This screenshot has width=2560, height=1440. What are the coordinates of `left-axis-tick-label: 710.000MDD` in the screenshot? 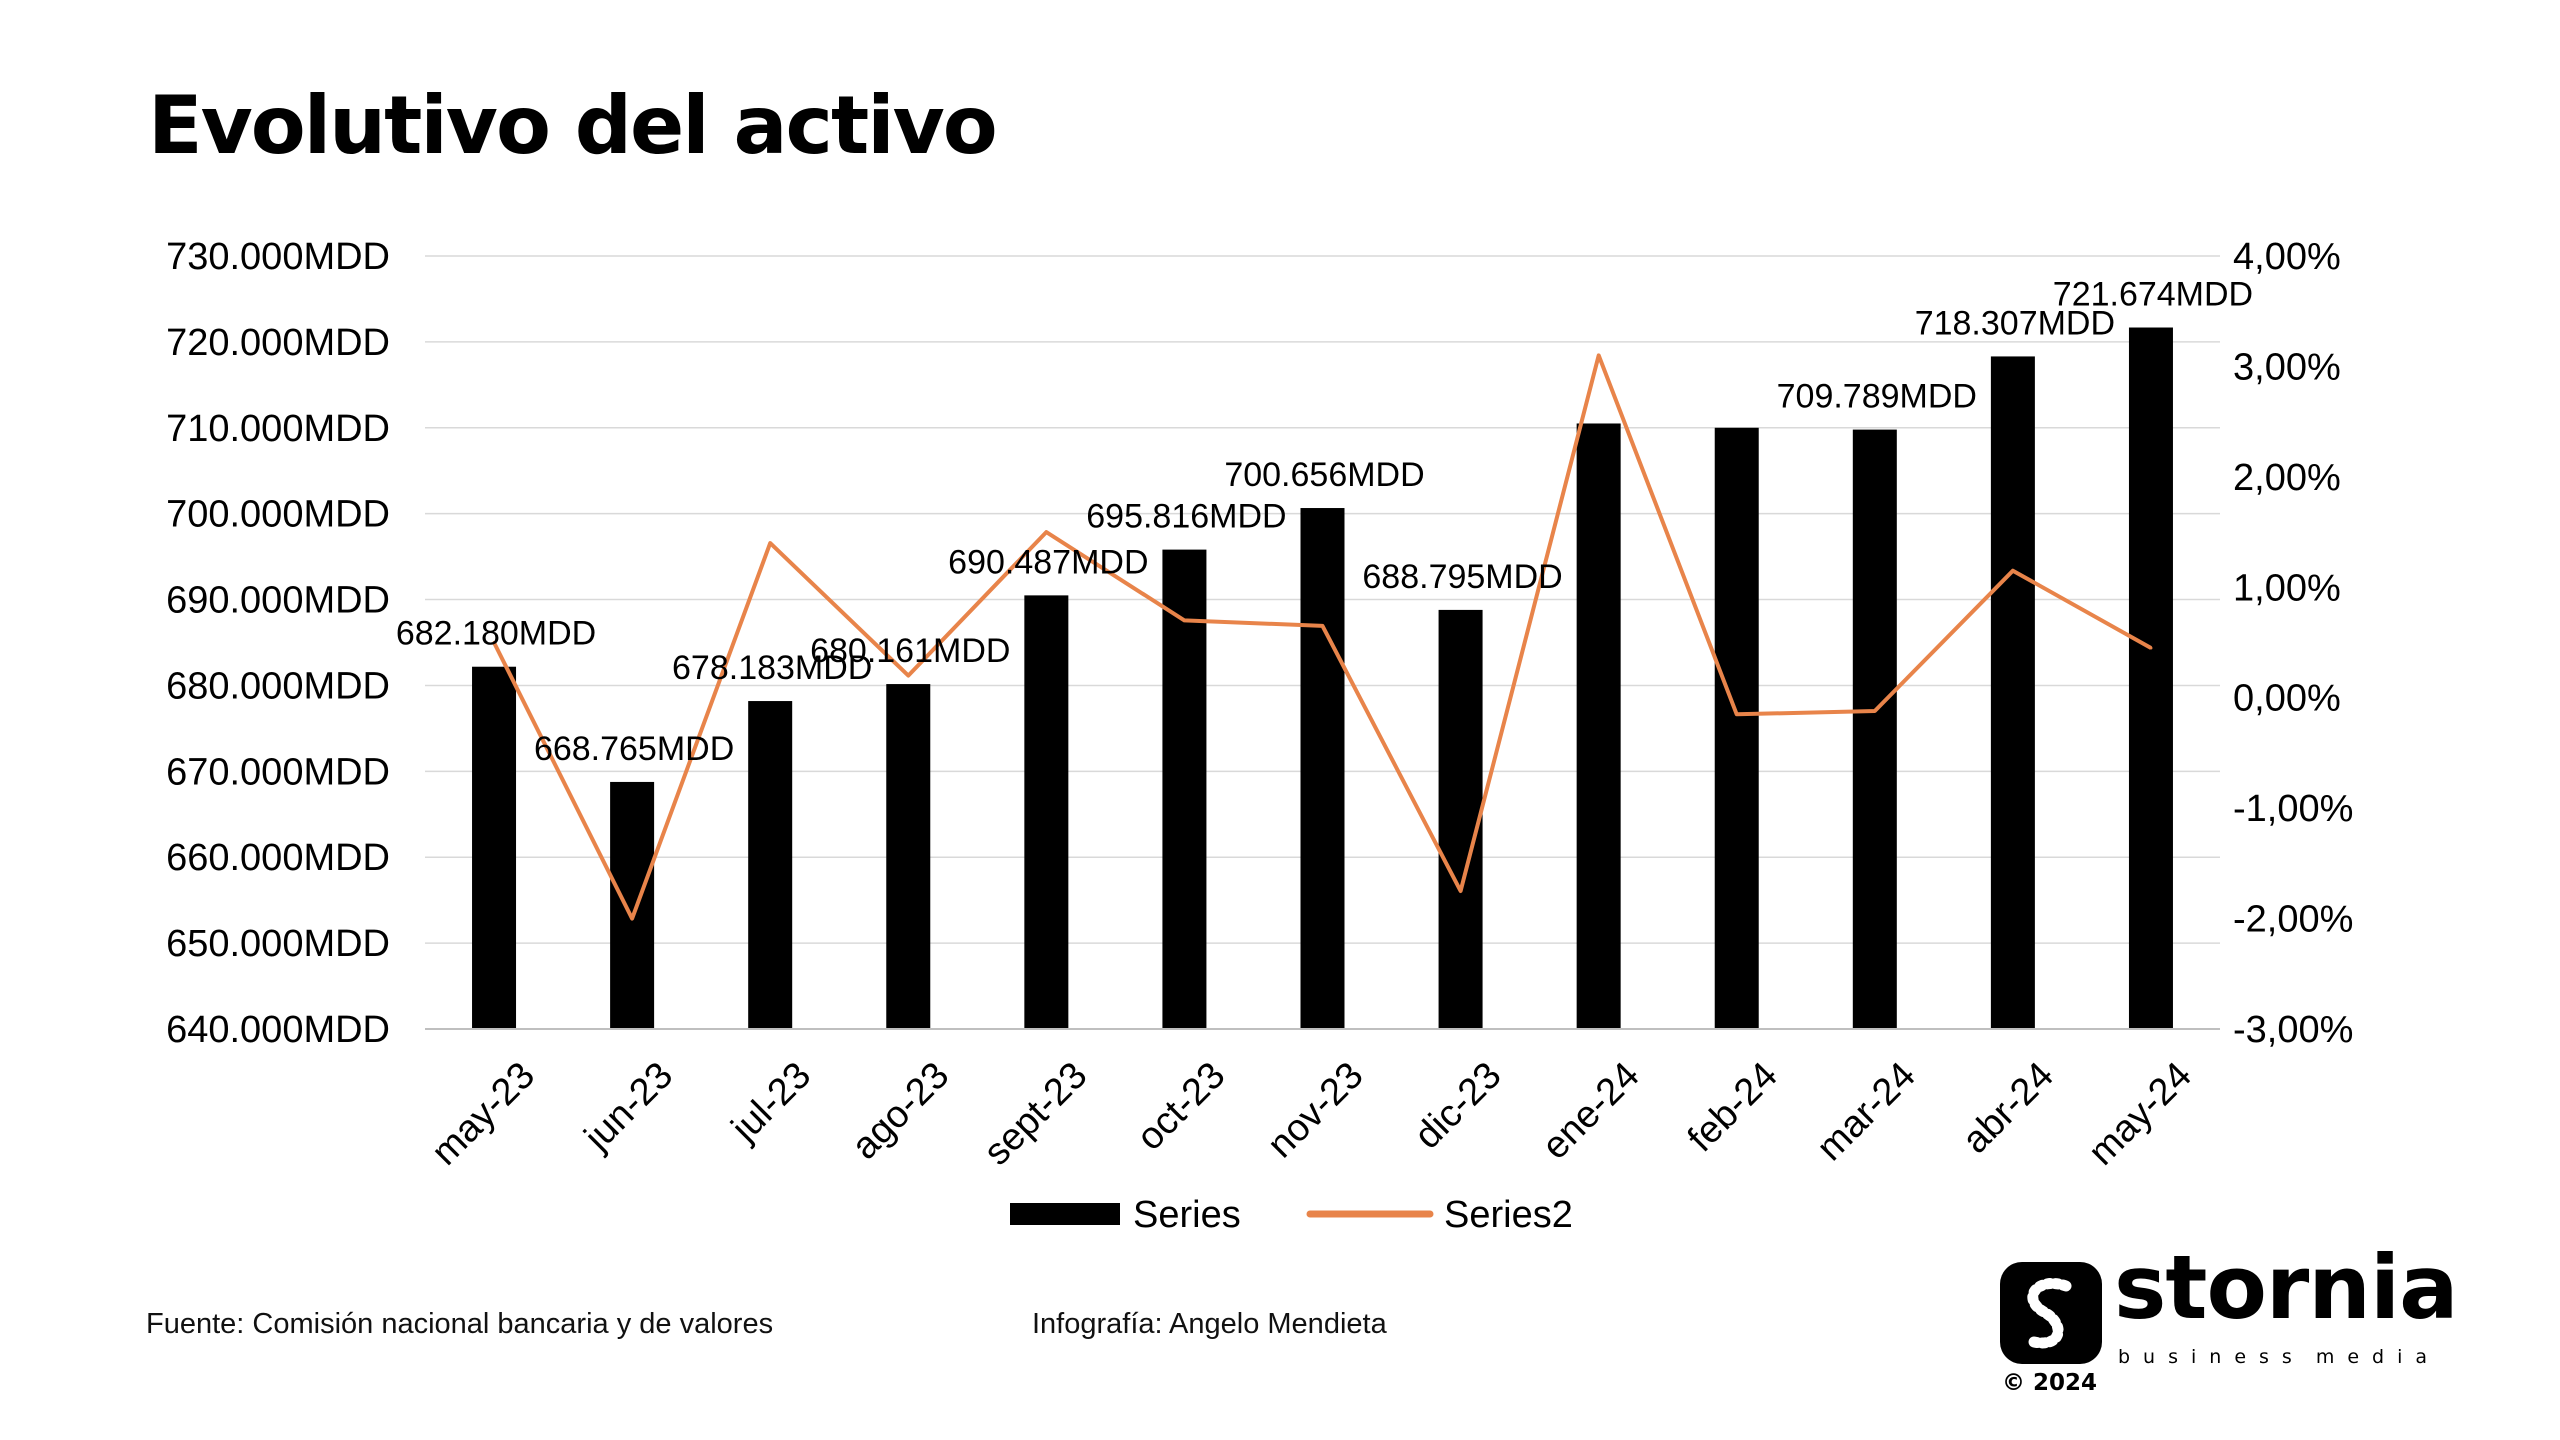 It's located at (278, 429).